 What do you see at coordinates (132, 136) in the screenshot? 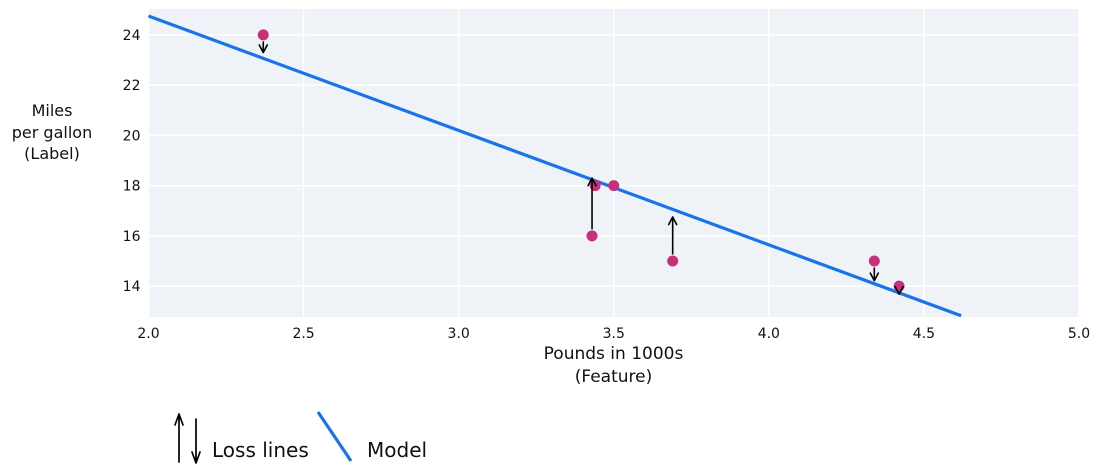
I see `y-tick-label: 20` at bounding box center [132, 136].